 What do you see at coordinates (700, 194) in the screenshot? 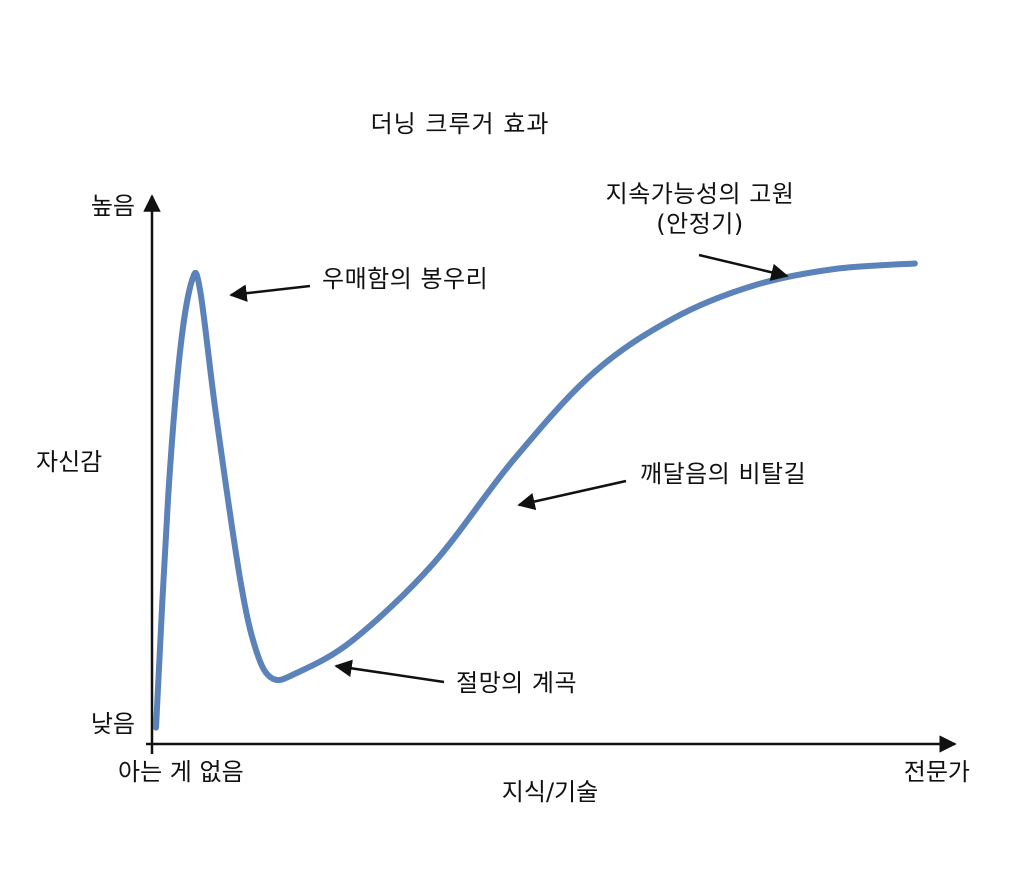
I see `annotation-plateau-of-sustainability-label-line-1: 지속가능성의 고원` at bounding box center [700, 194].